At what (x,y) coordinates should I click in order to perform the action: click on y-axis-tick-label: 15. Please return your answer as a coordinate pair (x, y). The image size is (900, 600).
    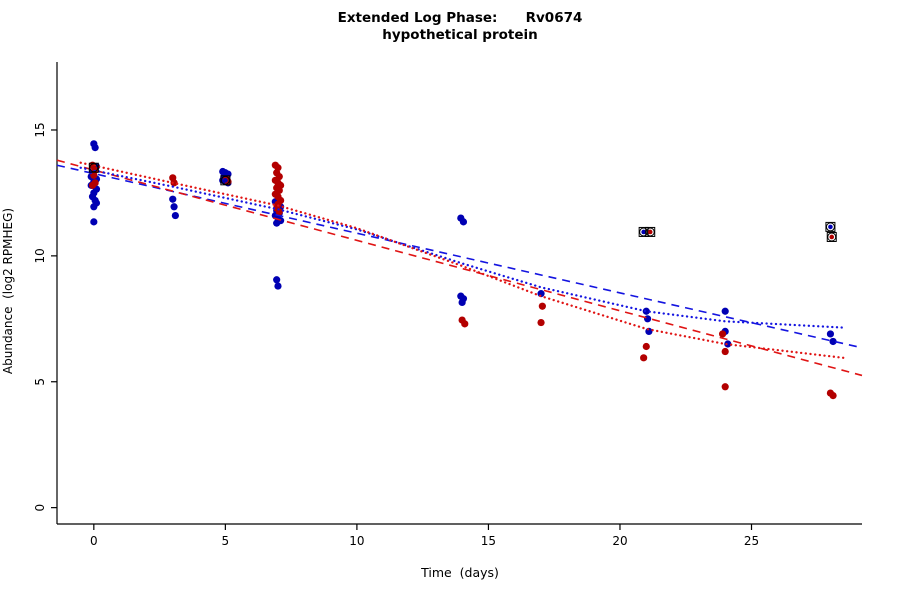
    Looking at the image, I should click on (40, 129).